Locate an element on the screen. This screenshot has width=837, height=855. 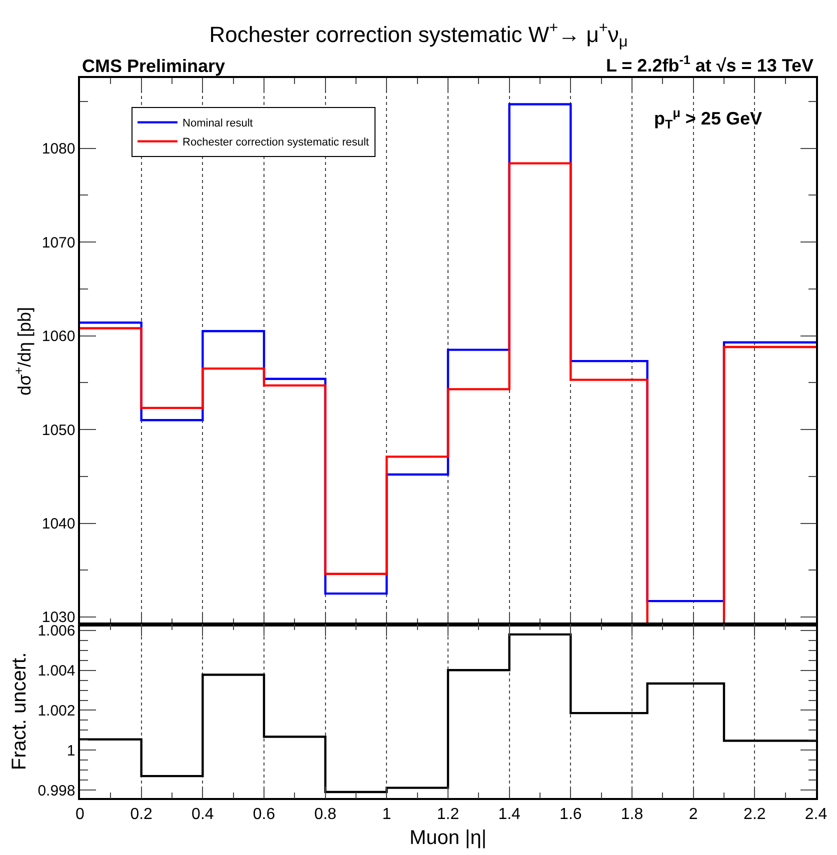
text: CMS Preliminary is located at coordinates (154, 66).